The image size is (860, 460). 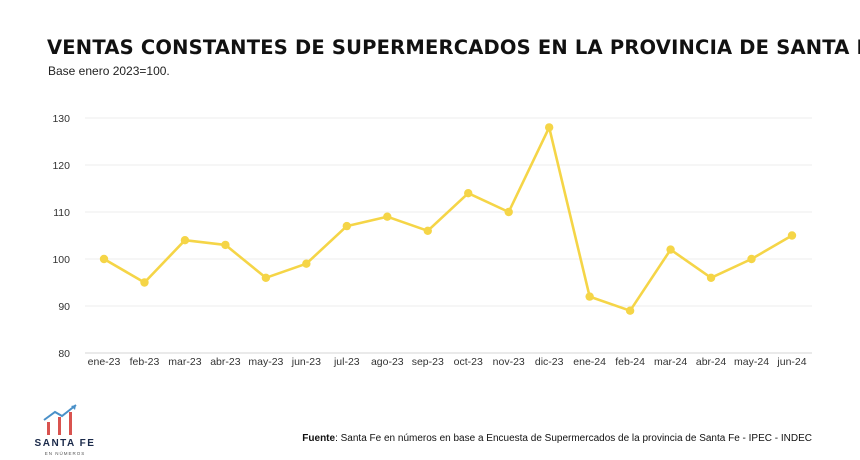 I want to click on x-tick-label: feb-23, so click(x=145, y=362).